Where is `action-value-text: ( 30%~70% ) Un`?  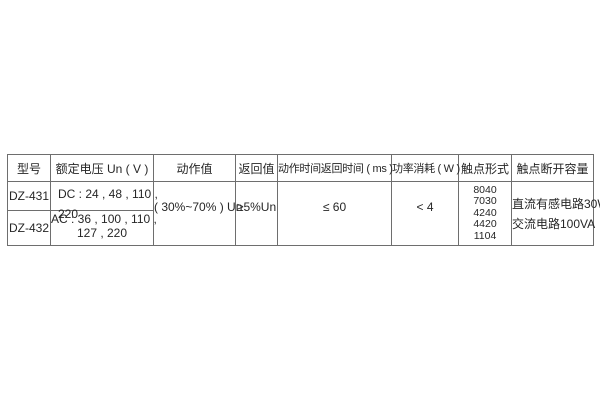
action-value-text: ( 30%~70% ) Un is located at coordinates (198, 206).